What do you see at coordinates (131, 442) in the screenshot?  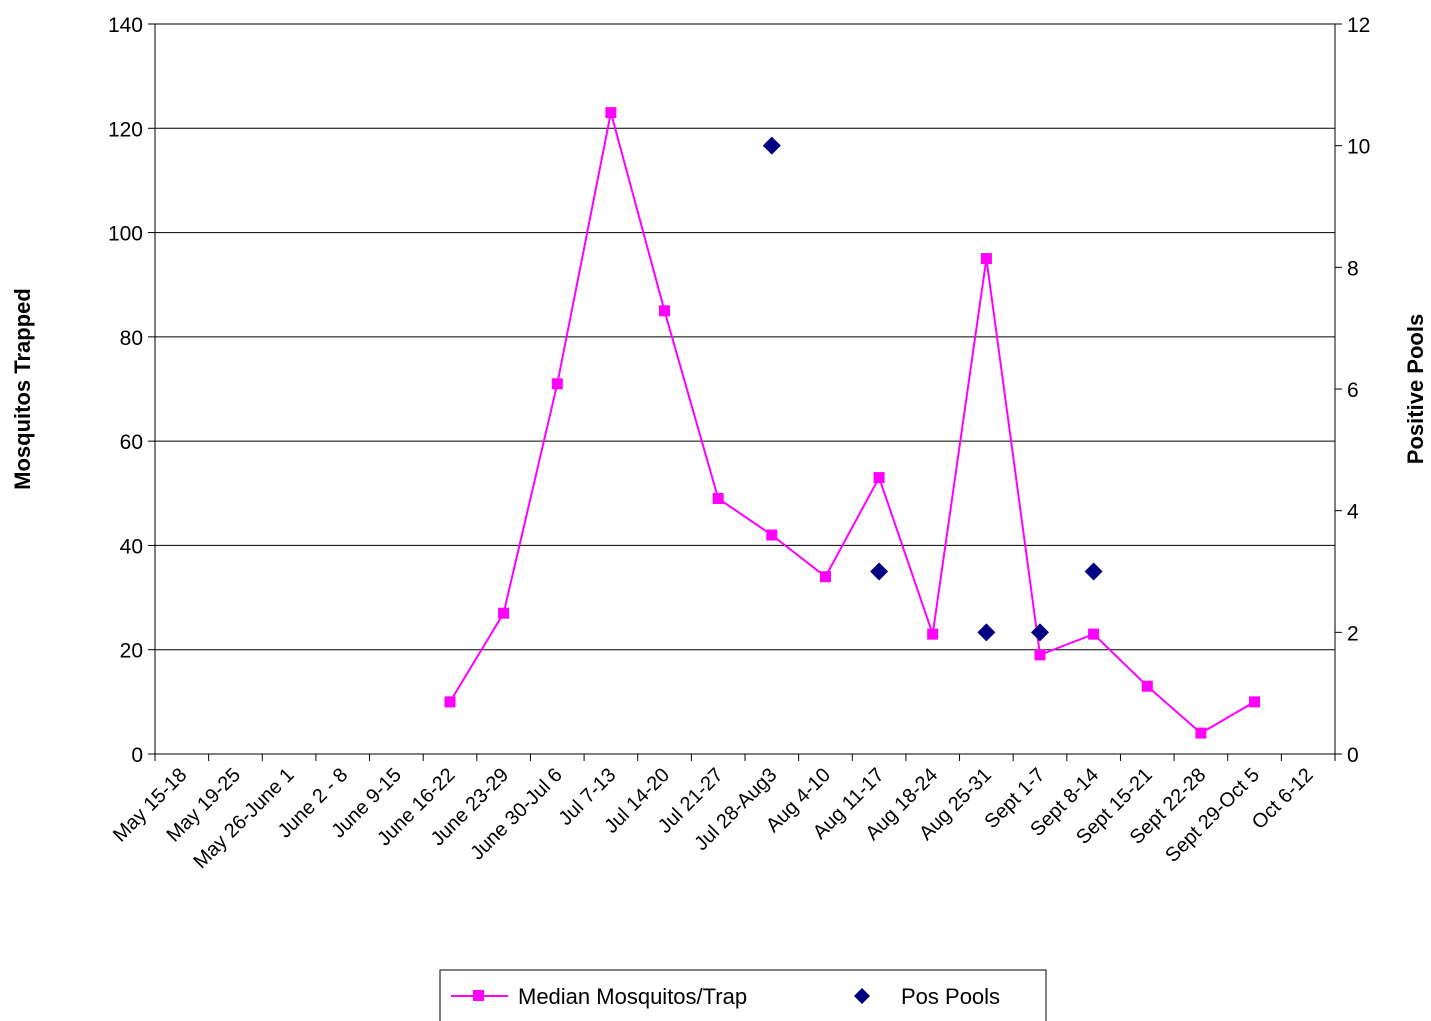 I see `y-tick-label: 60` at bounding box center [131, 442].